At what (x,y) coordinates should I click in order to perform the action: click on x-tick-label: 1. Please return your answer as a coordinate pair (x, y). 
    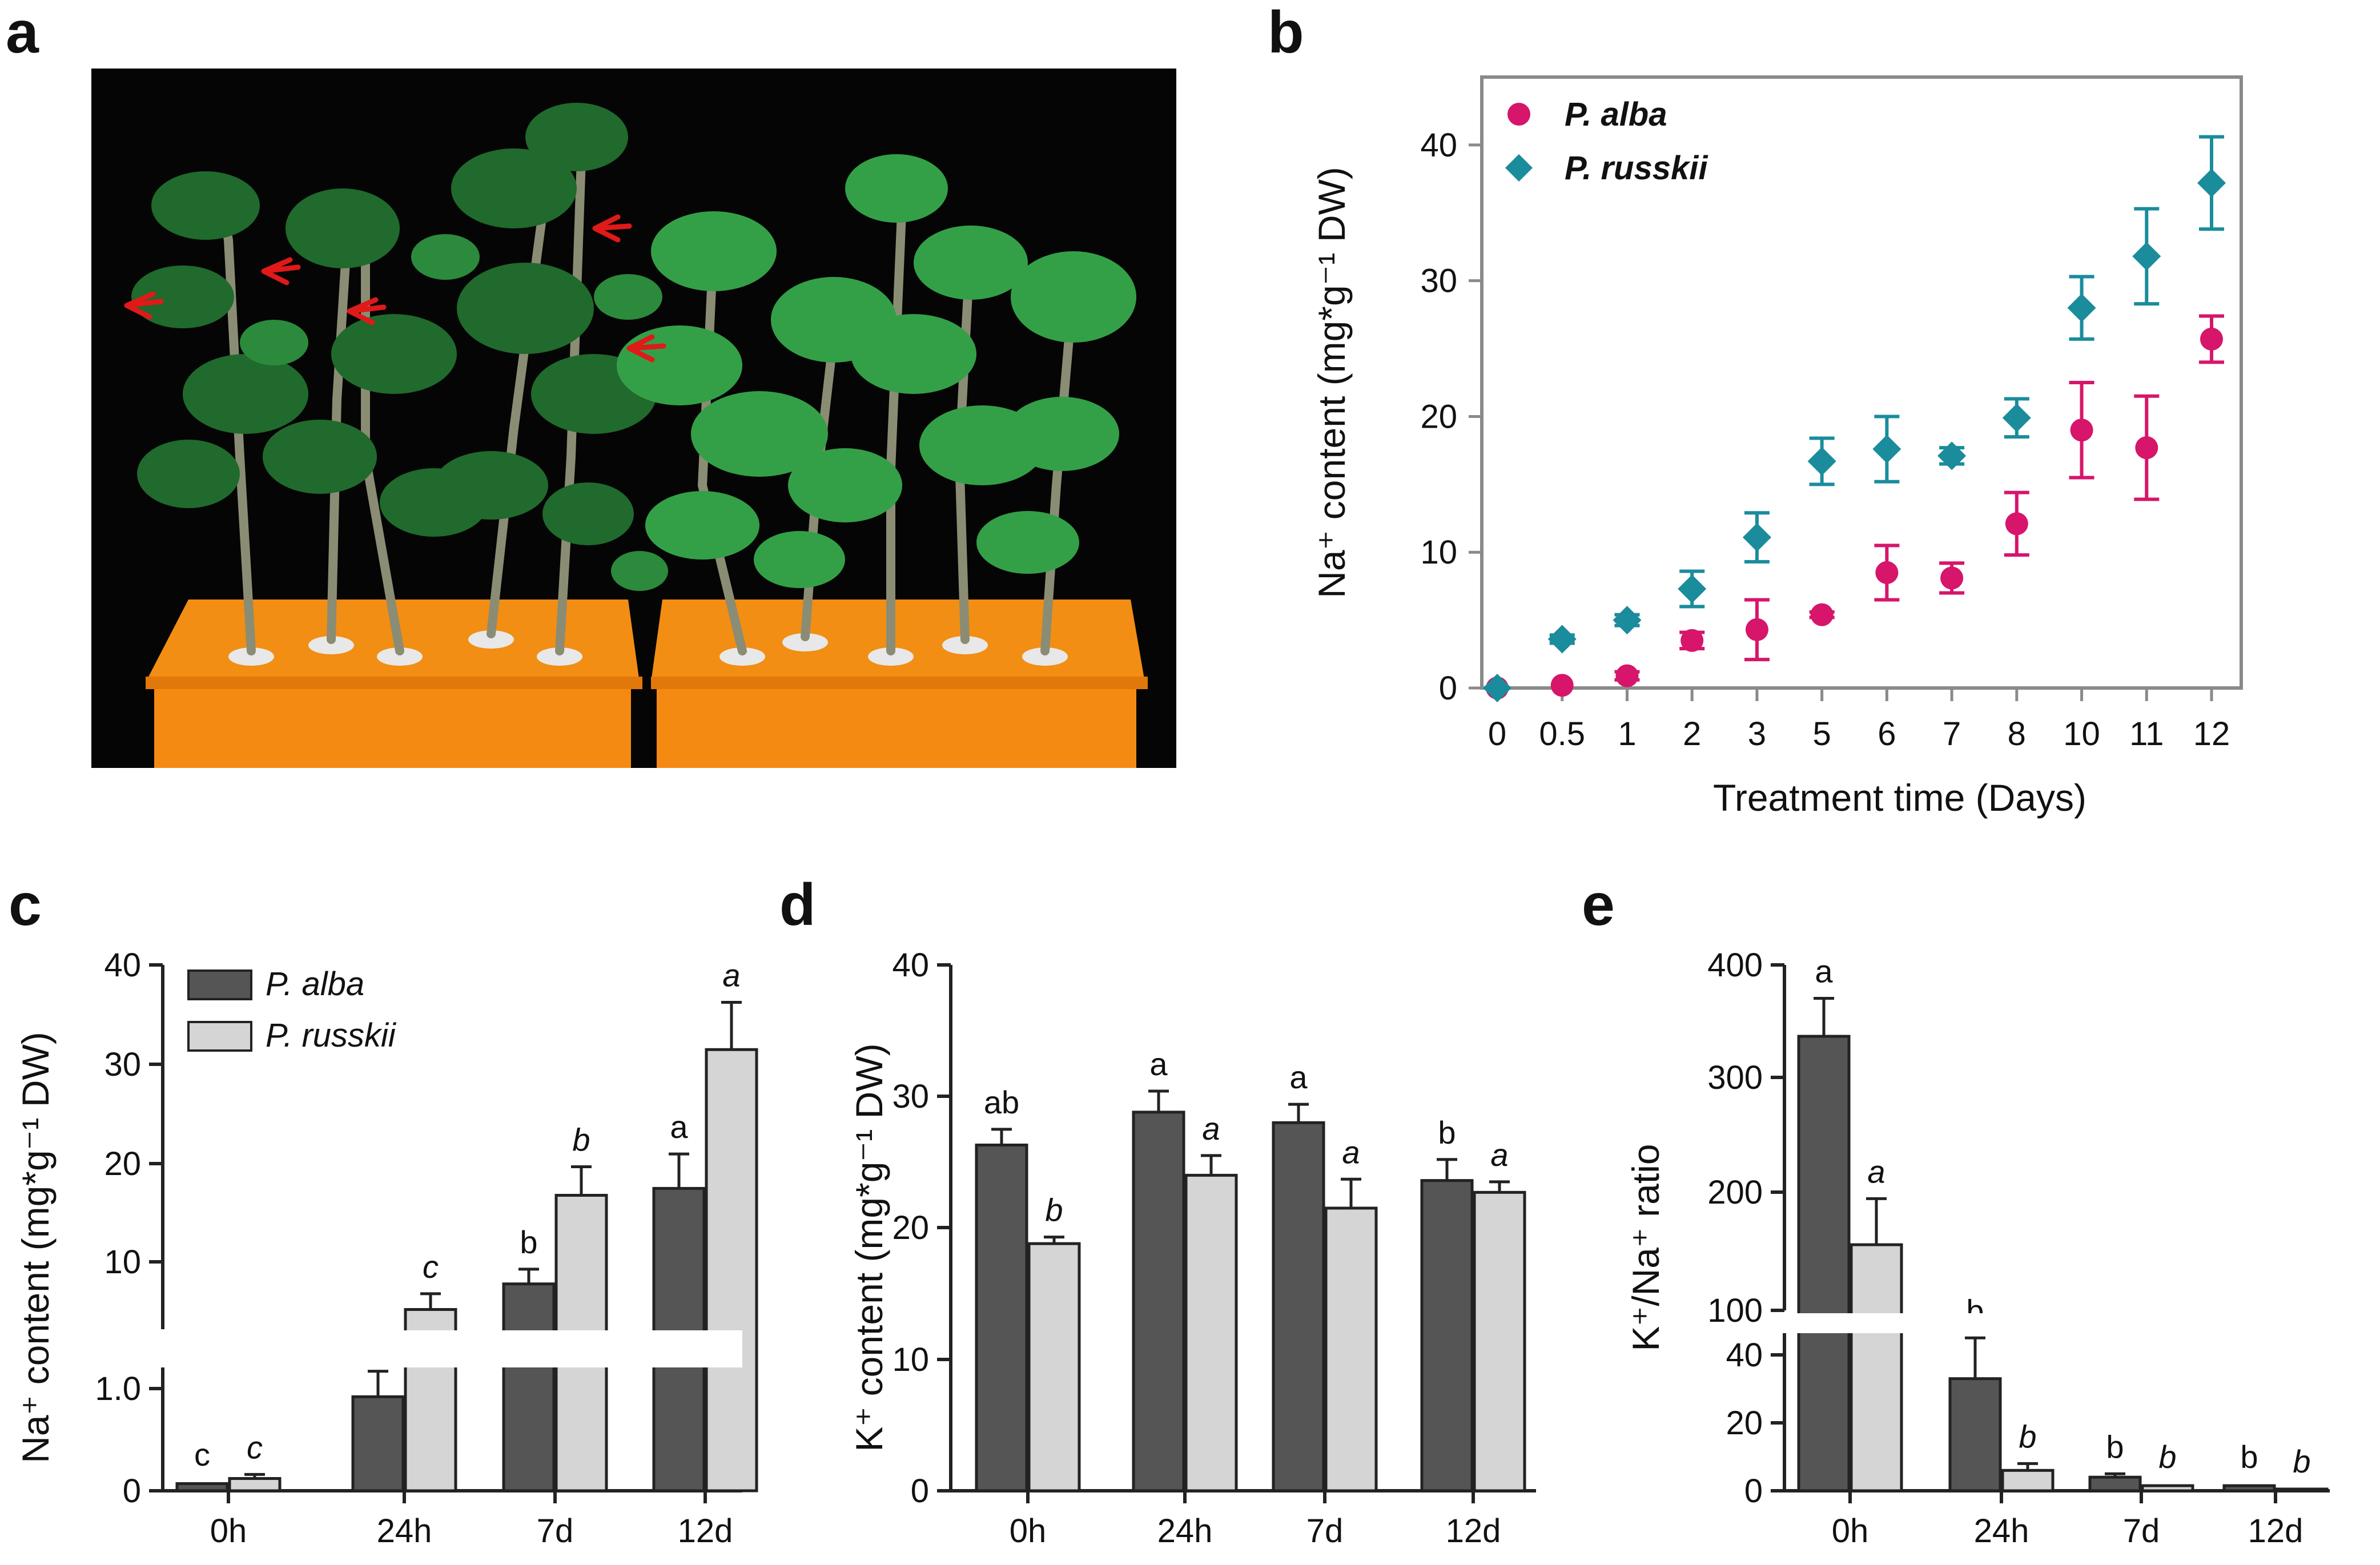
    Looking at the image, I should click on (1627, 734).